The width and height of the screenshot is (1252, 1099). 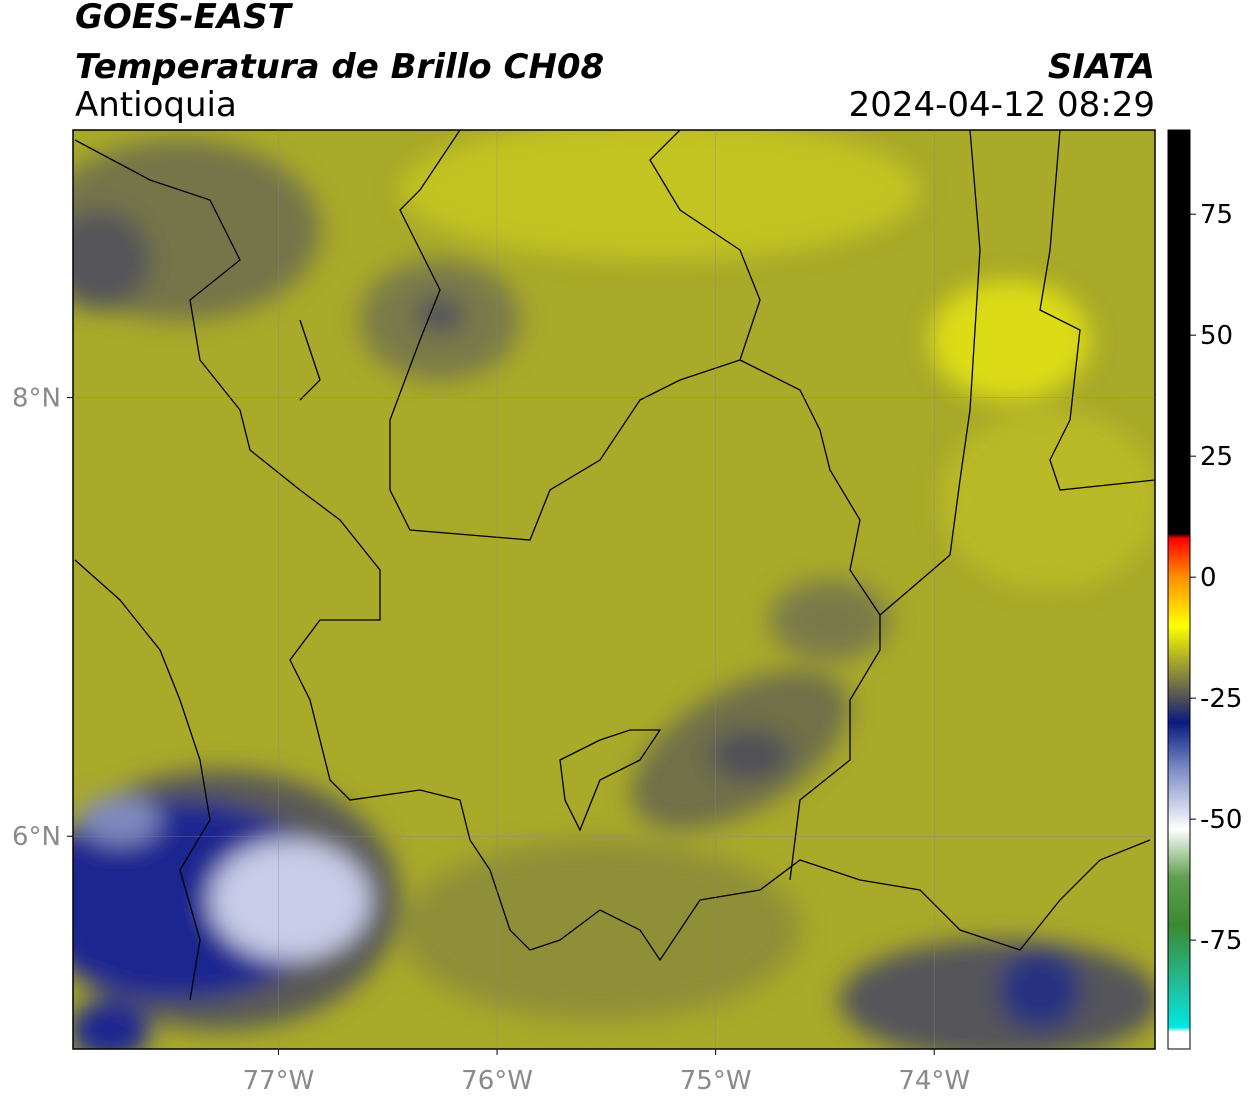 I want to click on source: SIATA, so click(x=1101, y=67).